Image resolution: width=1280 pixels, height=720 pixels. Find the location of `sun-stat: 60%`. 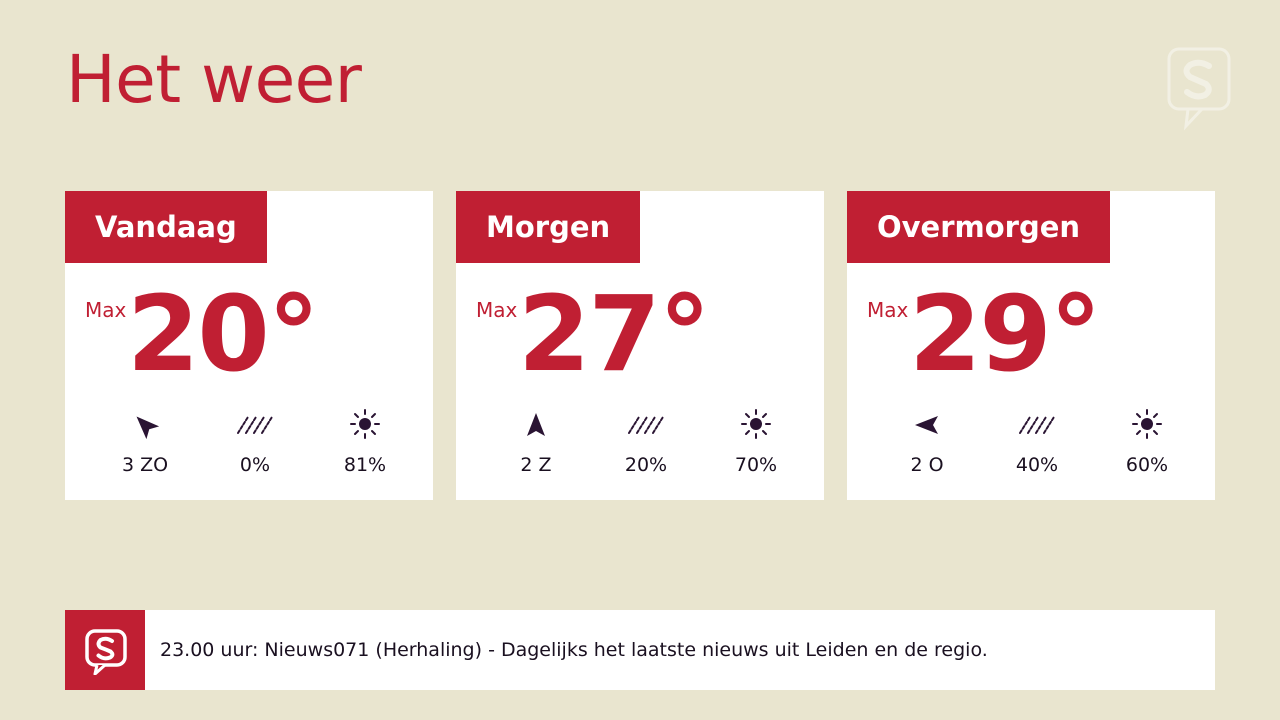

sun-stat: 60% is located at coordinates (1147, 444).